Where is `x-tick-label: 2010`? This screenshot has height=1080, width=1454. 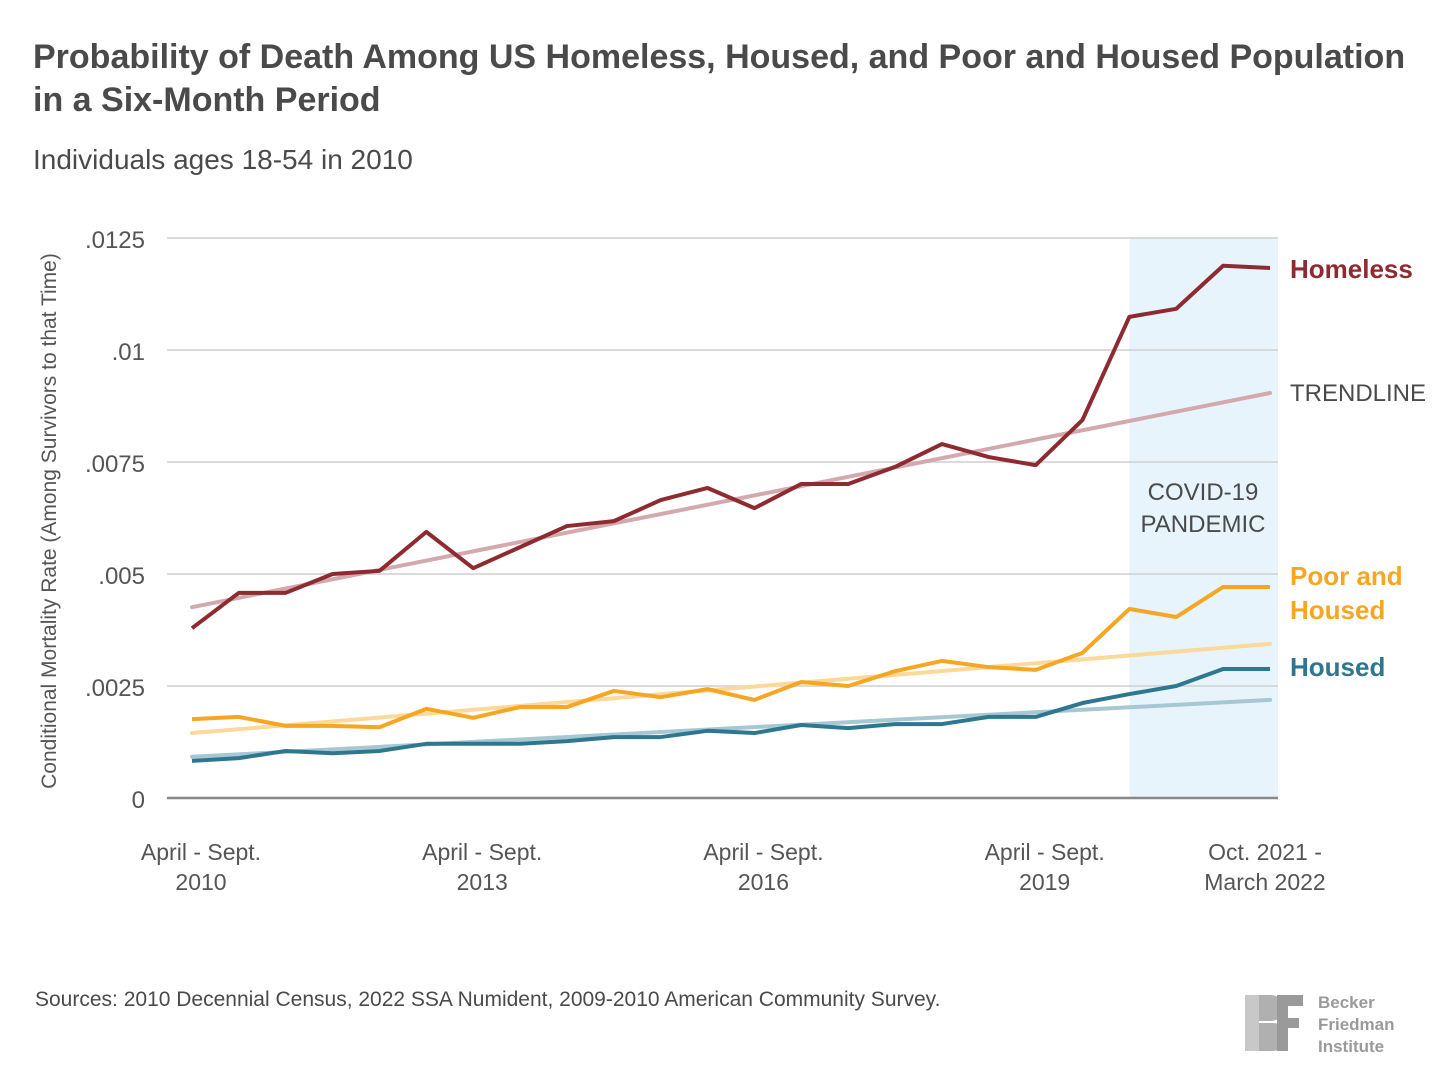 x-tick-label: 2010 is located at coordinates (200, 882).